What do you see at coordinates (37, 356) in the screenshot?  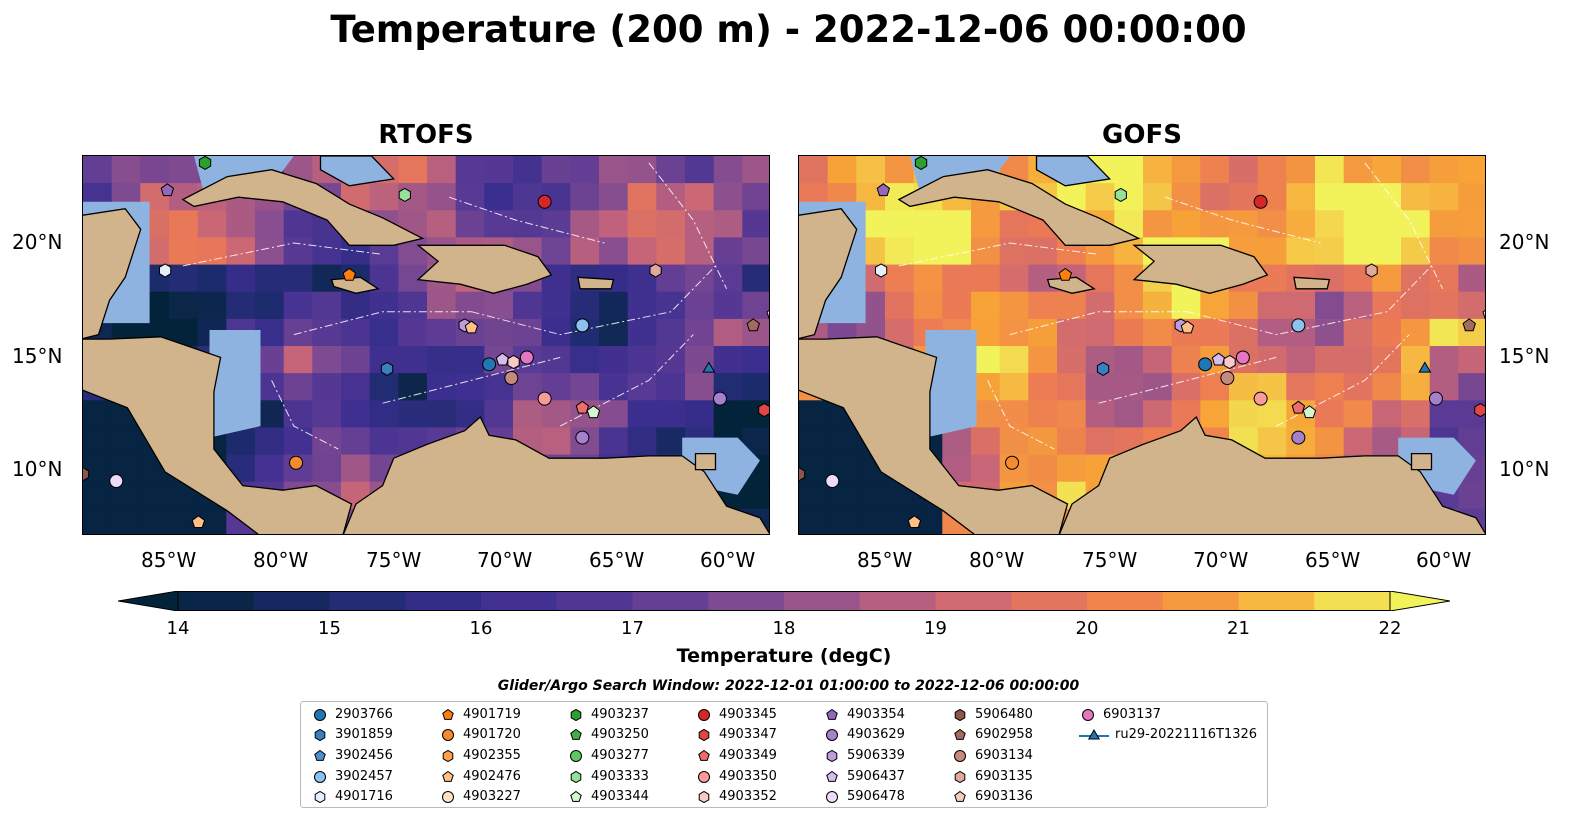 I see `lat-tick-label: 15°N` at bounding box center [37, 356].